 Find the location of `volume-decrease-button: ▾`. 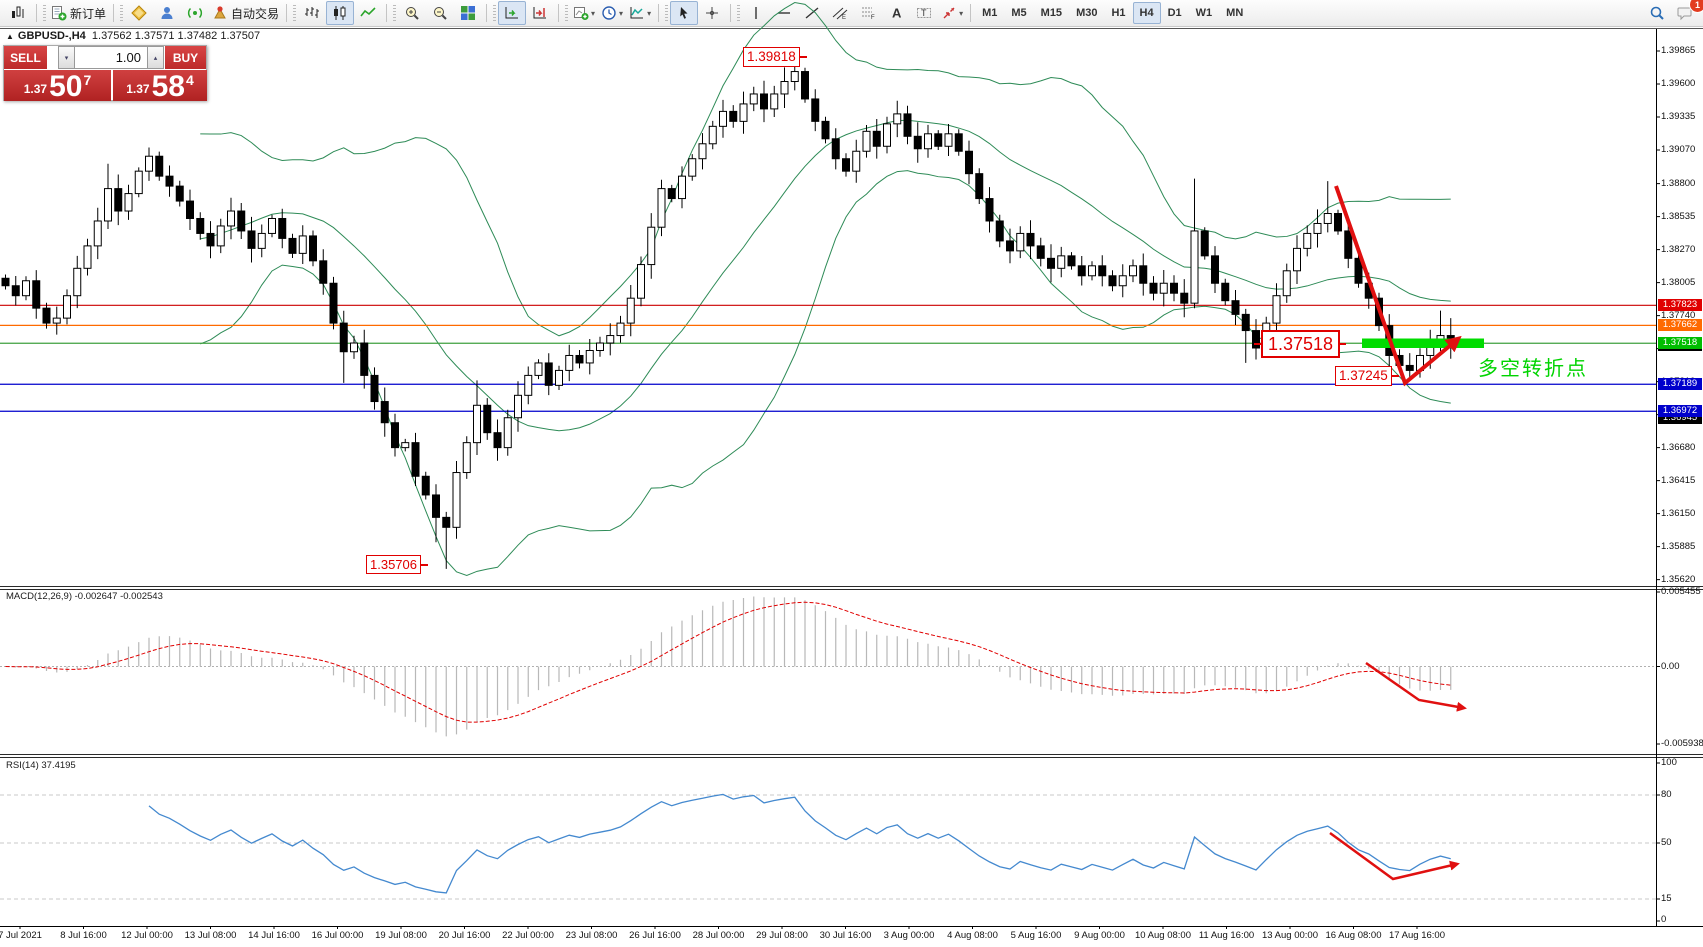

volume-decrease-button: ▾ is located at coordinates (66, 57).